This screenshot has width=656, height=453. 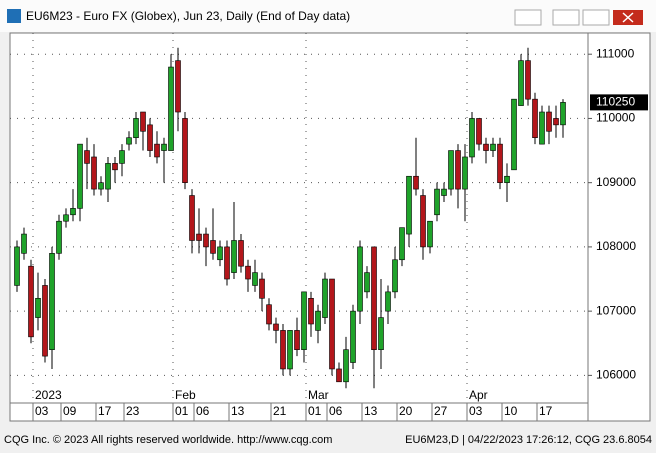 I want to click on price-axis, so click(x=619, y=227).